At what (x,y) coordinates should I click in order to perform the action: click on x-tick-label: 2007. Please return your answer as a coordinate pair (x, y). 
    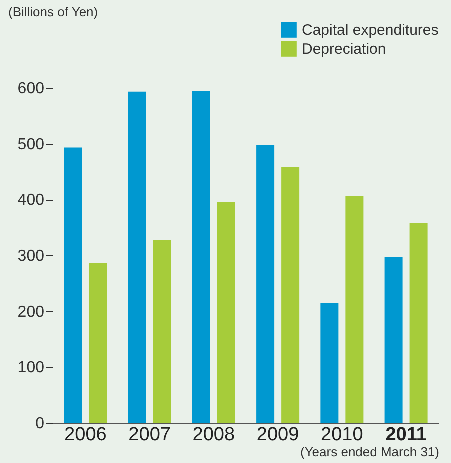
    Looking at the image, I should click on (149, 435).